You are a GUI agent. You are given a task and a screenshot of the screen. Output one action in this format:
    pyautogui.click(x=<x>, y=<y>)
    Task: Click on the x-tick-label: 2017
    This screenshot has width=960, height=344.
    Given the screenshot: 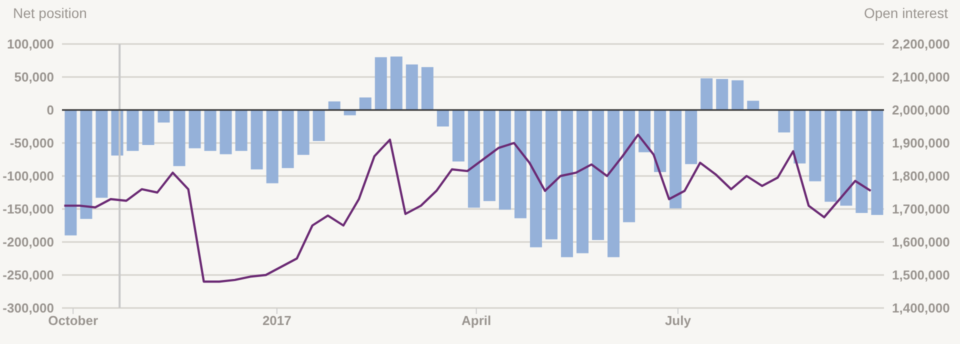 What is the action you would take?
    pyautogui.click(x=277, y=320)
    